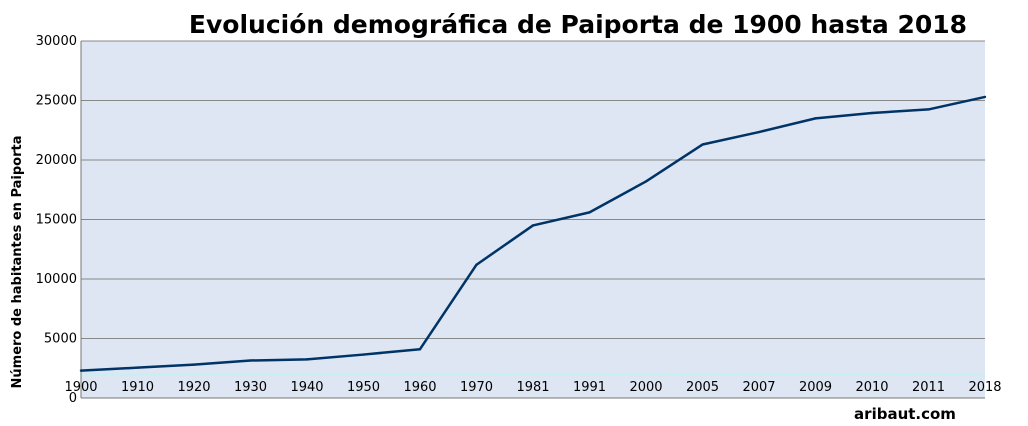 Image resolution: width=1028 pixels, height=426 pixels. I want to click on x-tick-2007: 2007, so click(758, 387).